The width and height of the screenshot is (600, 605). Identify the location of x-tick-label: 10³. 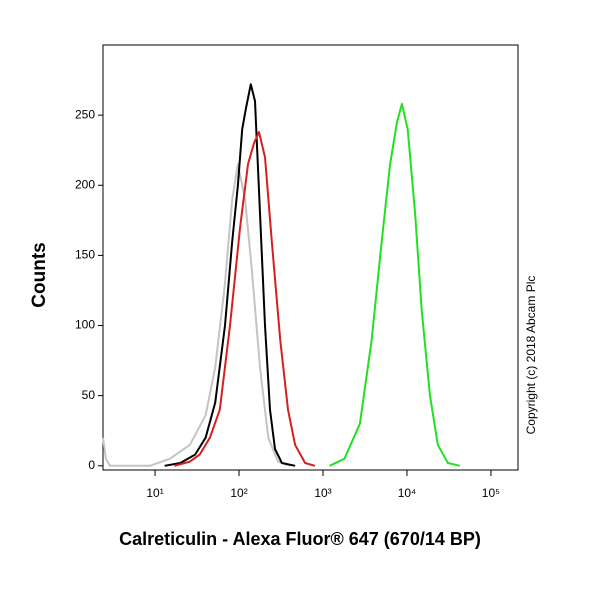
(322, 493).